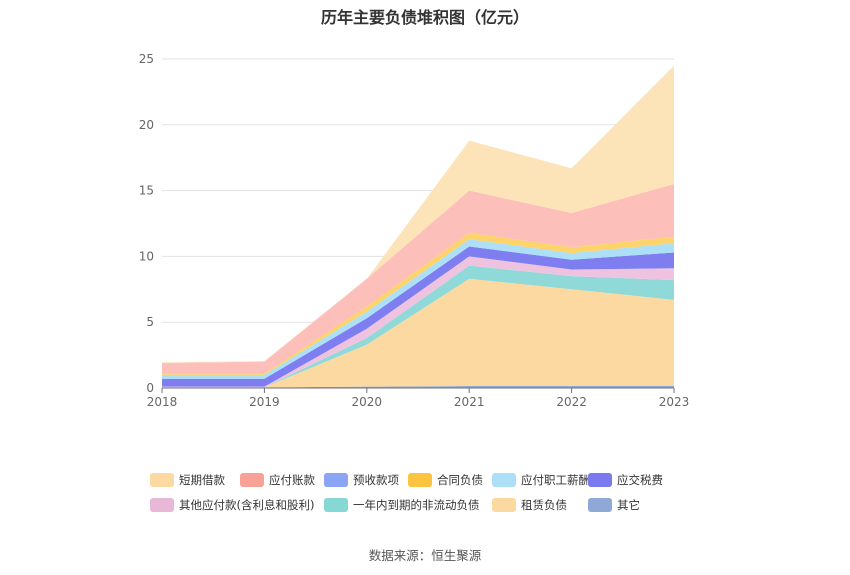 Image resolution: width=850 pixels, height=575 pixels. I want to click on x-tick-label: 2022, so click(571, 402).